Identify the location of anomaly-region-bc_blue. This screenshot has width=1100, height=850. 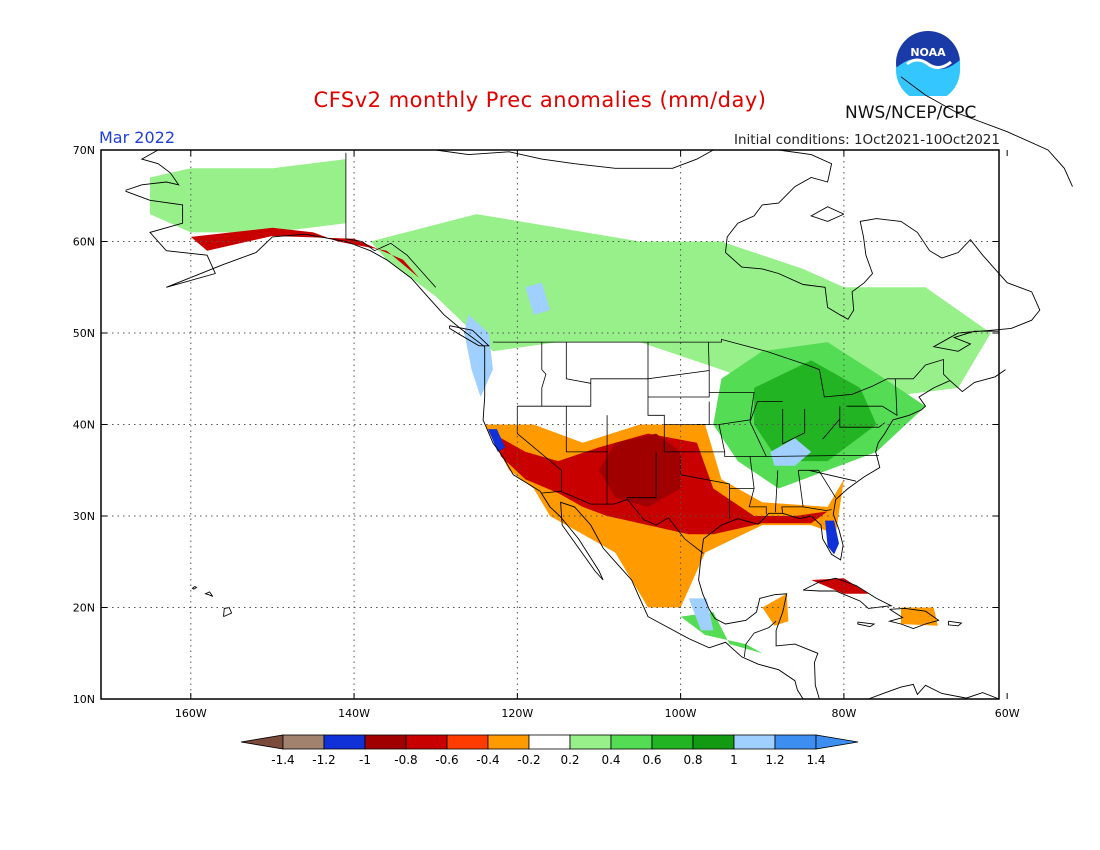
(537, 298).